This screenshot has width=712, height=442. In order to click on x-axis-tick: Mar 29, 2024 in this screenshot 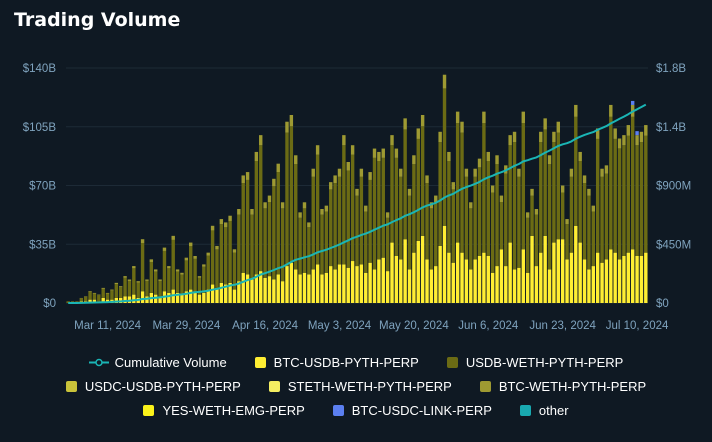, I will do `click(186, 326)`.